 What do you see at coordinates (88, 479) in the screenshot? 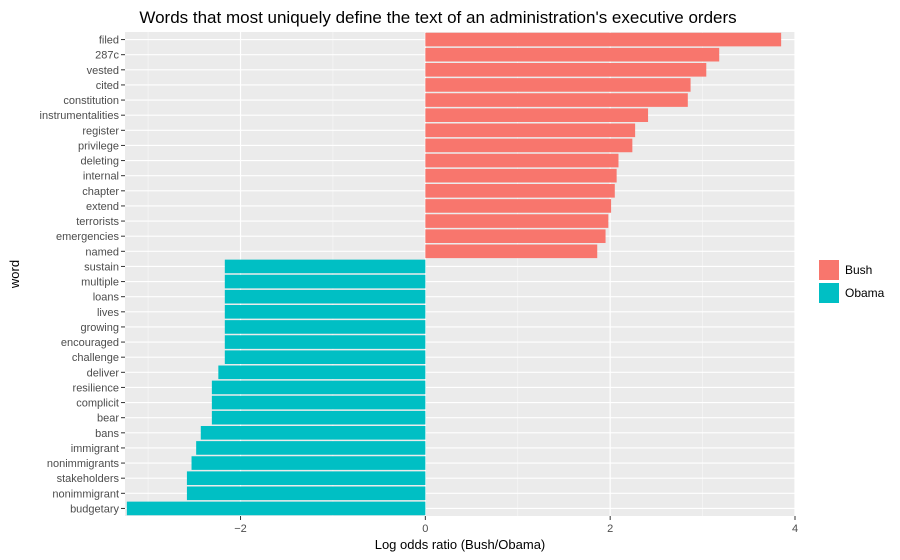
I see `y-tick-label: stakeholders` at bounding box center [88, 479].